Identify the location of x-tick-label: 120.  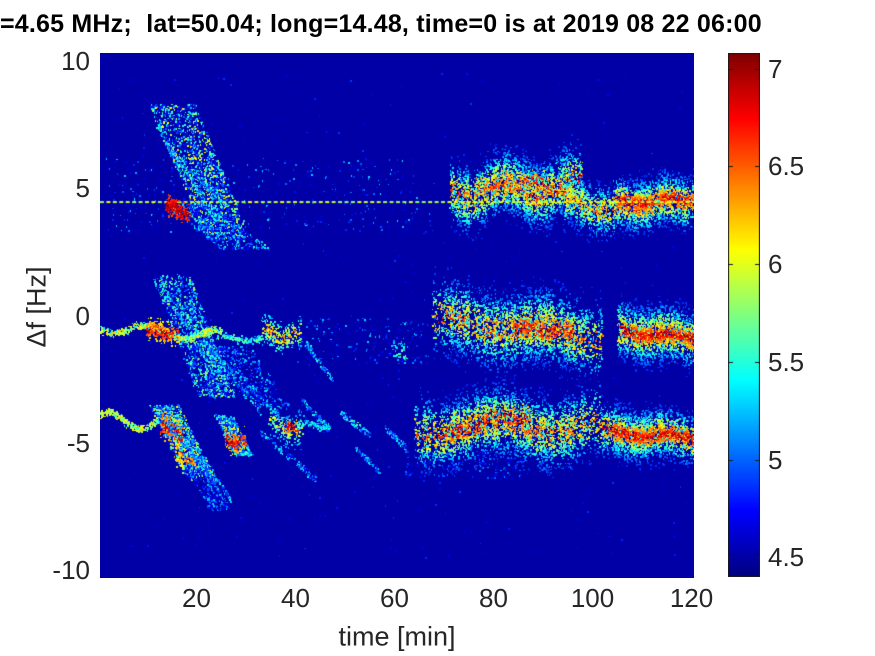
(691, 598).